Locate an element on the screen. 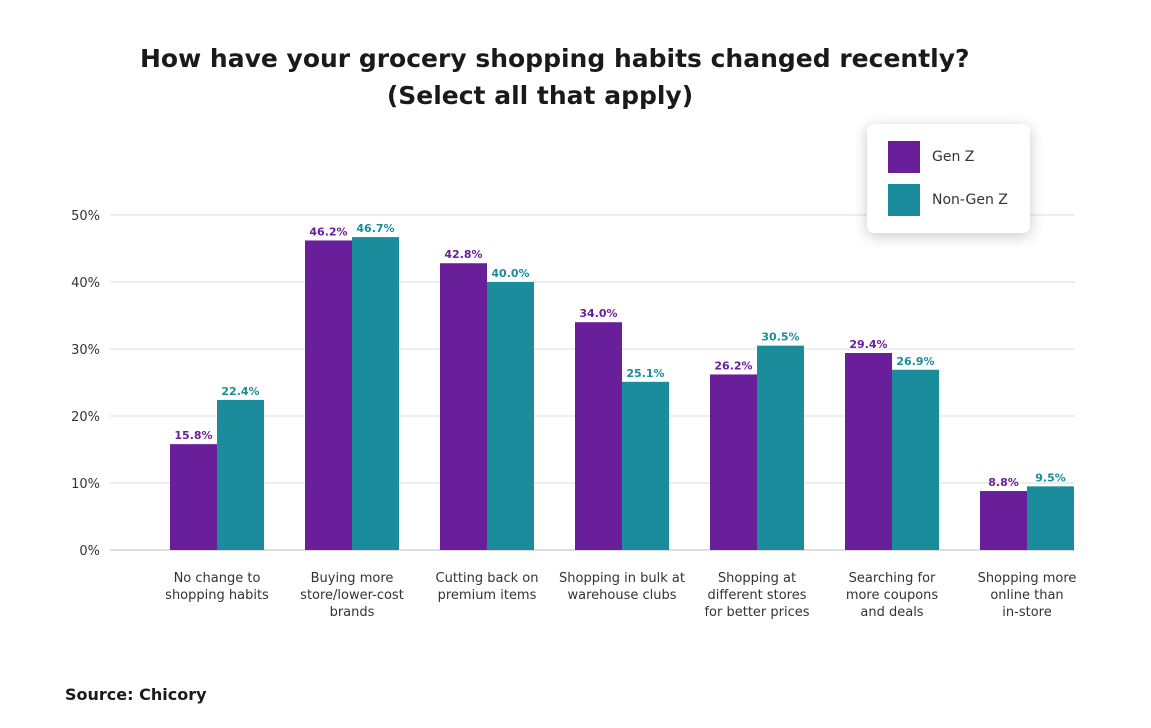  x-tick-label-line: Shopping at is located at coordinates (757, 578).